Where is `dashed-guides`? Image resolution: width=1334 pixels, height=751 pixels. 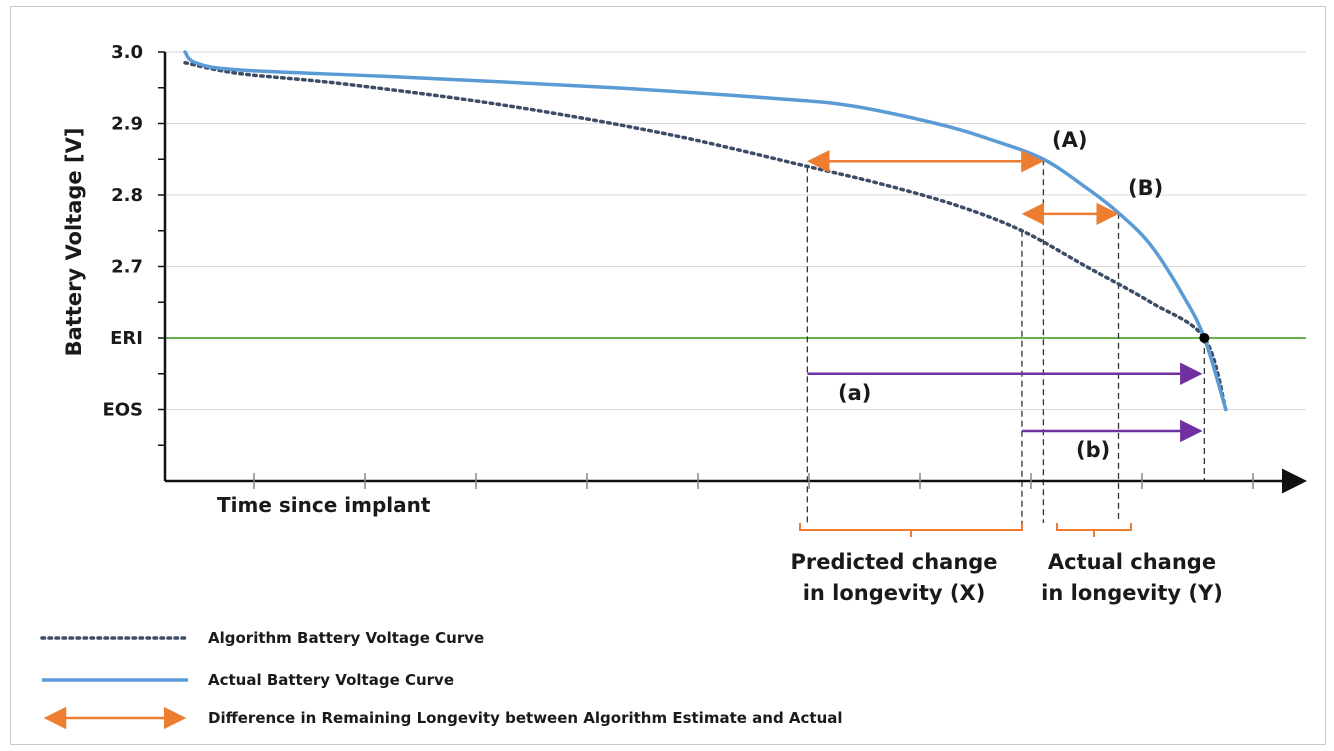 dashed-guides is located at coordinates (1005, 341).